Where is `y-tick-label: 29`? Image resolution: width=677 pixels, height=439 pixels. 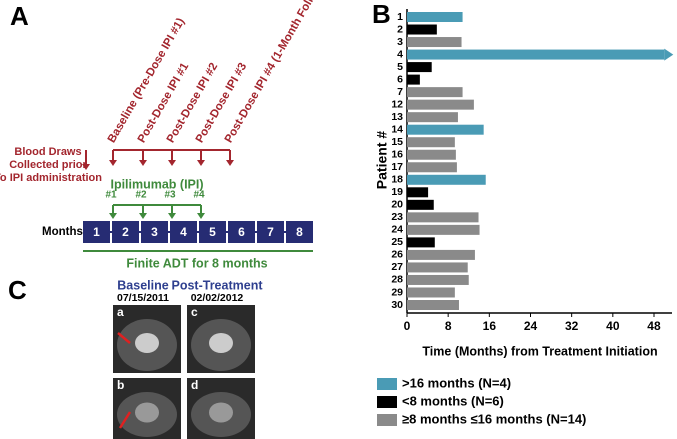 y-tick-label: 29 is located at coordinates (397, 292).